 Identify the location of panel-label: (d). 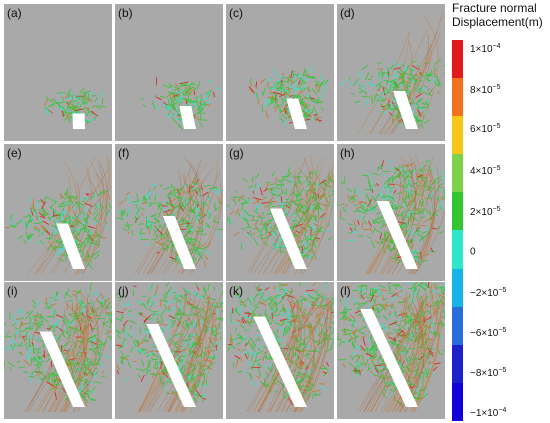
(347, 13).